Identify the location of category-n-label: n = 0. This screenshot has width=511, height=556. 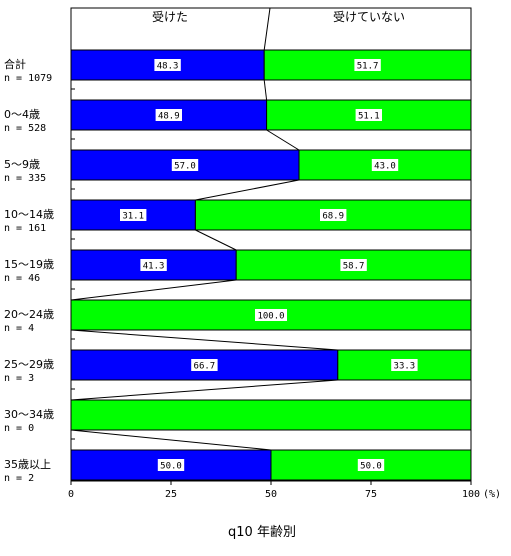
(19, 428).